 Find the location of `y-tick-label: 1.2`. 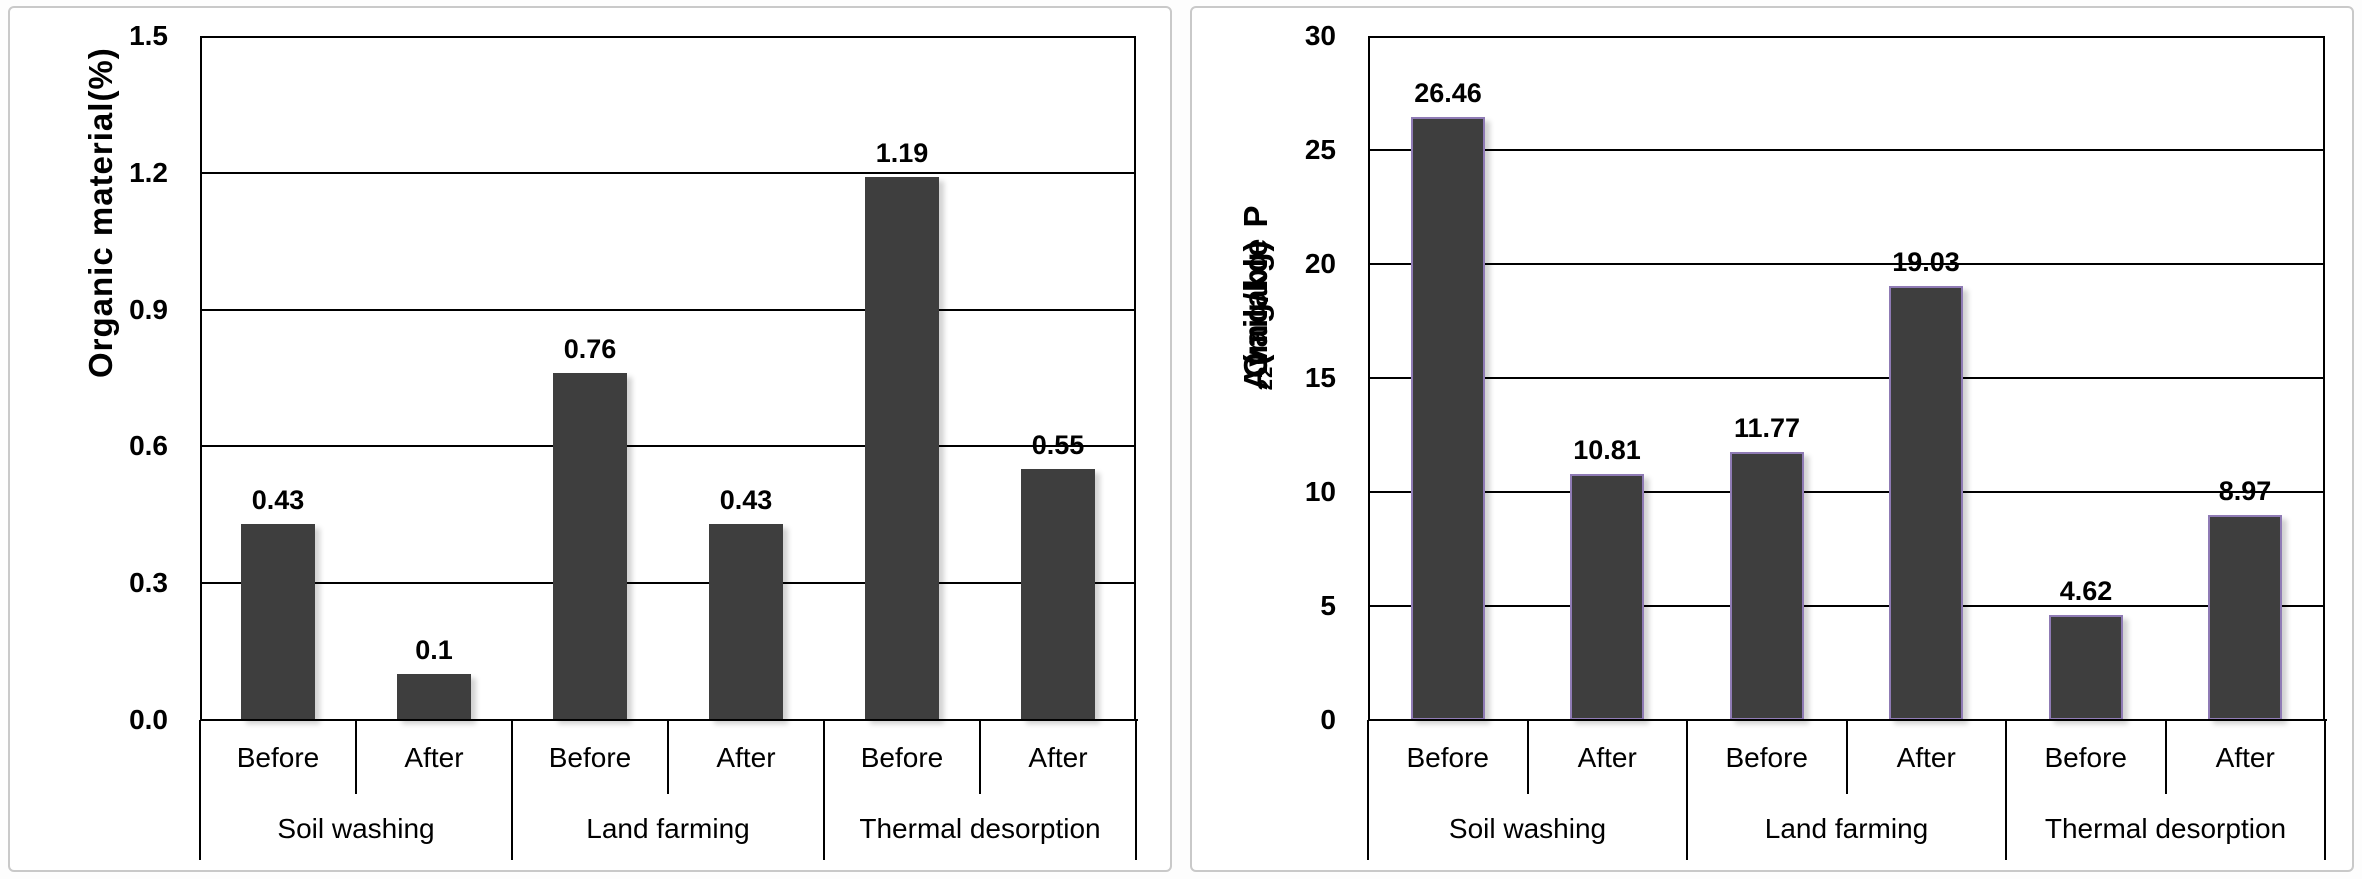

y-tick-label: 1.2 is located at coordinates (148, 172).